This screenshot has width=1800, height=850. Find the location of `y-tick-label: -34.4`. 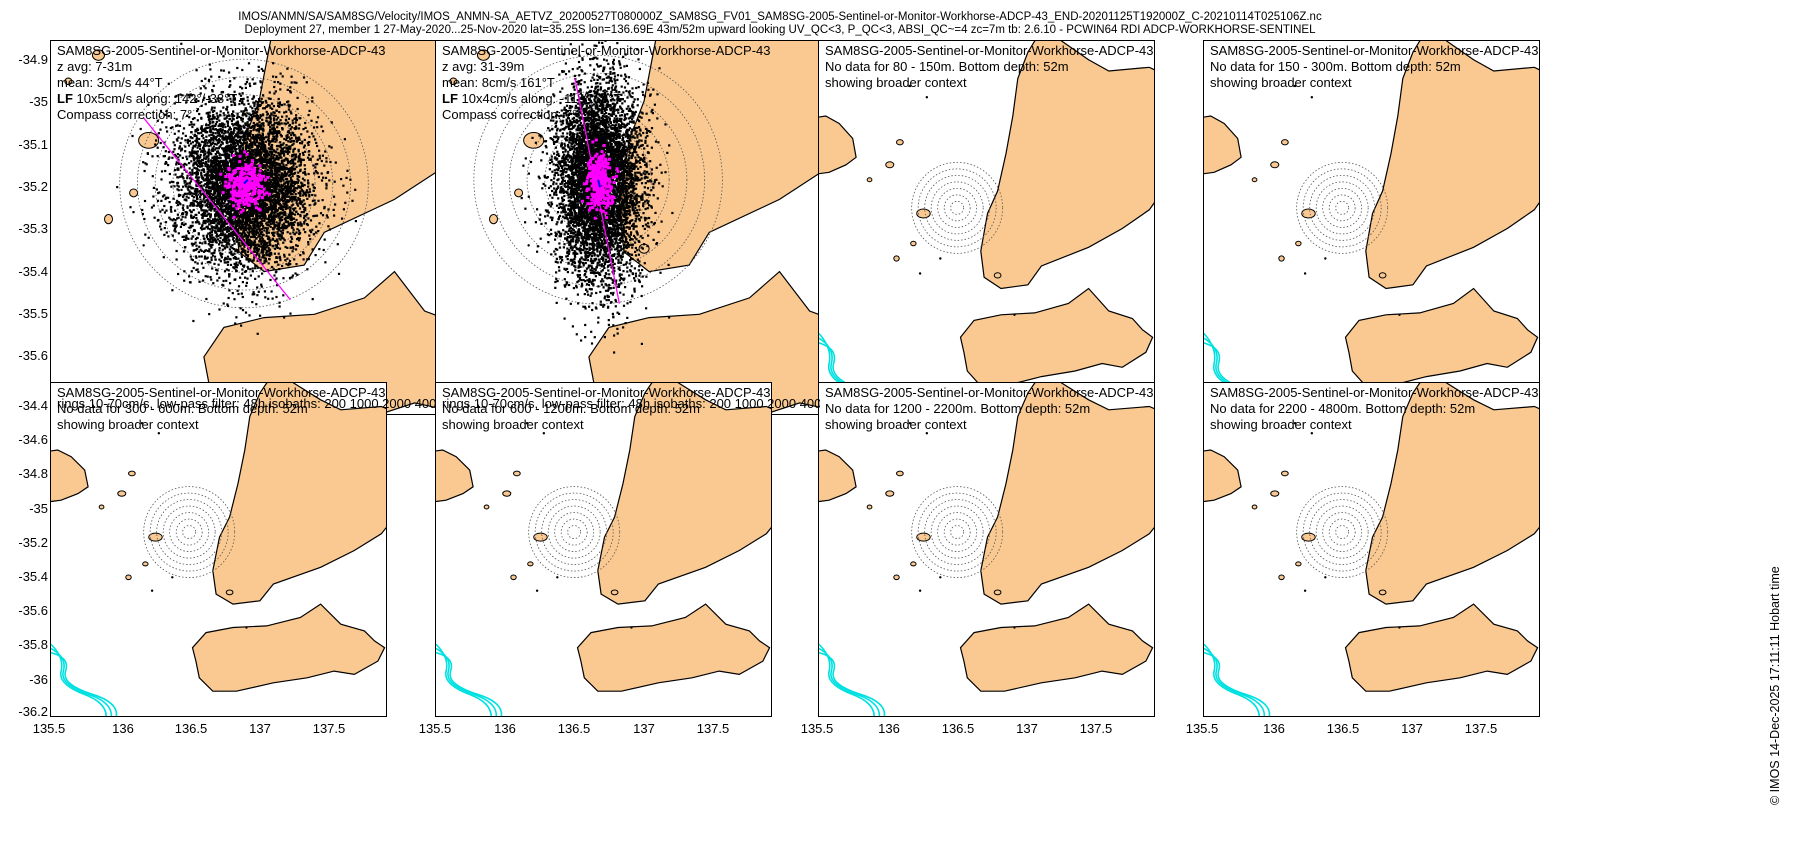

y-tick-label: -34.4 is located at coordinates (33, 405).